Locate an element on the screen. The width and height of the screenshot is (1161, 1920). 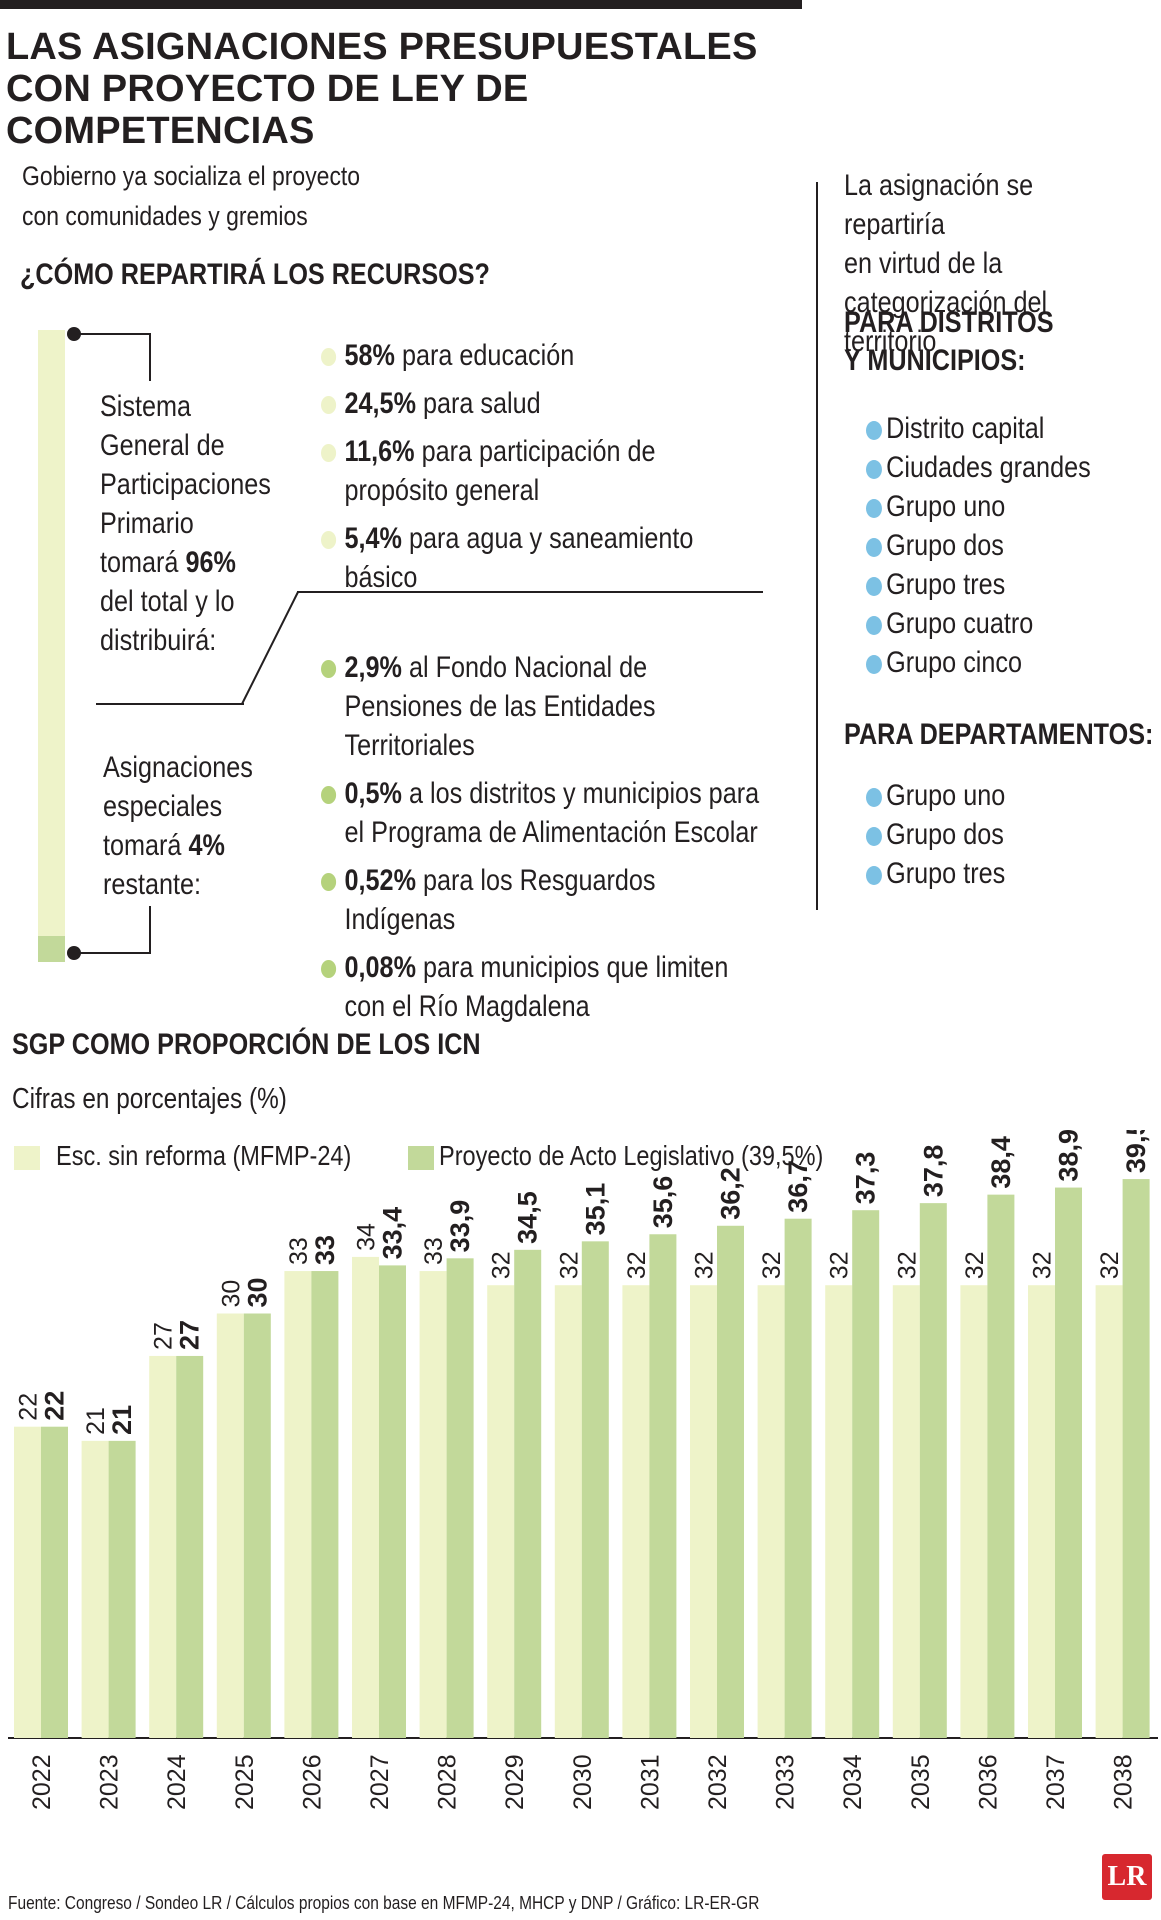
x-tick-label: 2035 is located at coordinates (921, 1782).